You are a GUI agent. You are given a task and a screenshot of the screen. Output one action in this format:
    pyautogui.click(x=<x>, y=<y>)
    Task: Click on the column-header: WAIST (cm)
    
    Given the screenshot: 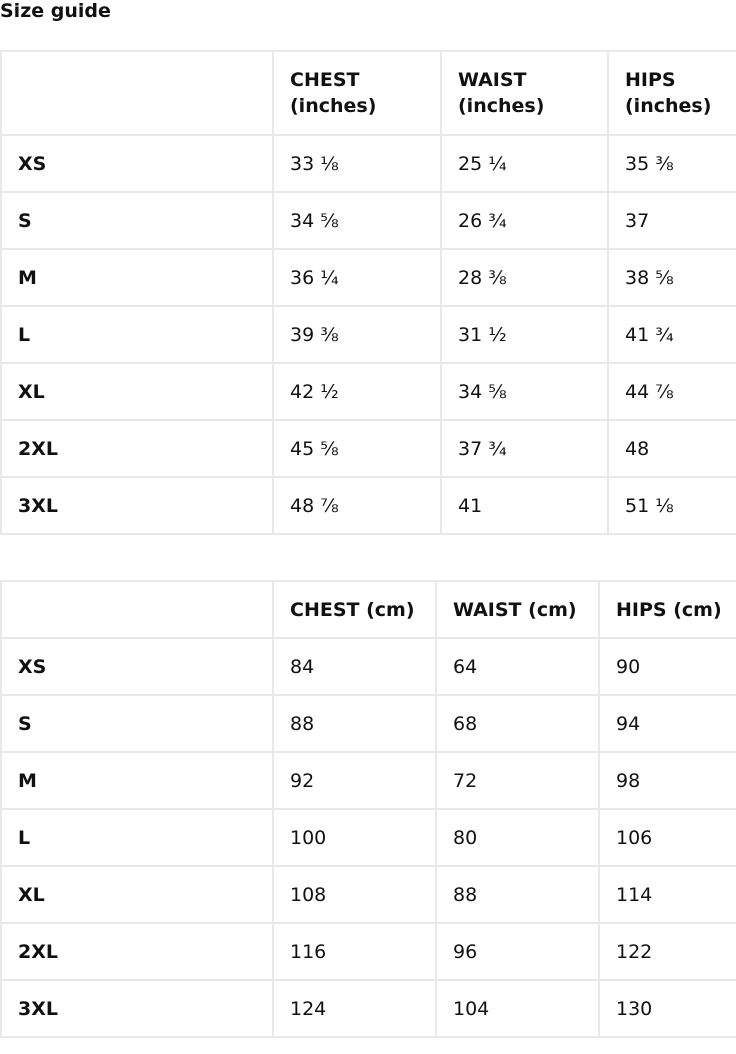 What is the action you would take?
    pyautogui.click(x=517, y=609)
    